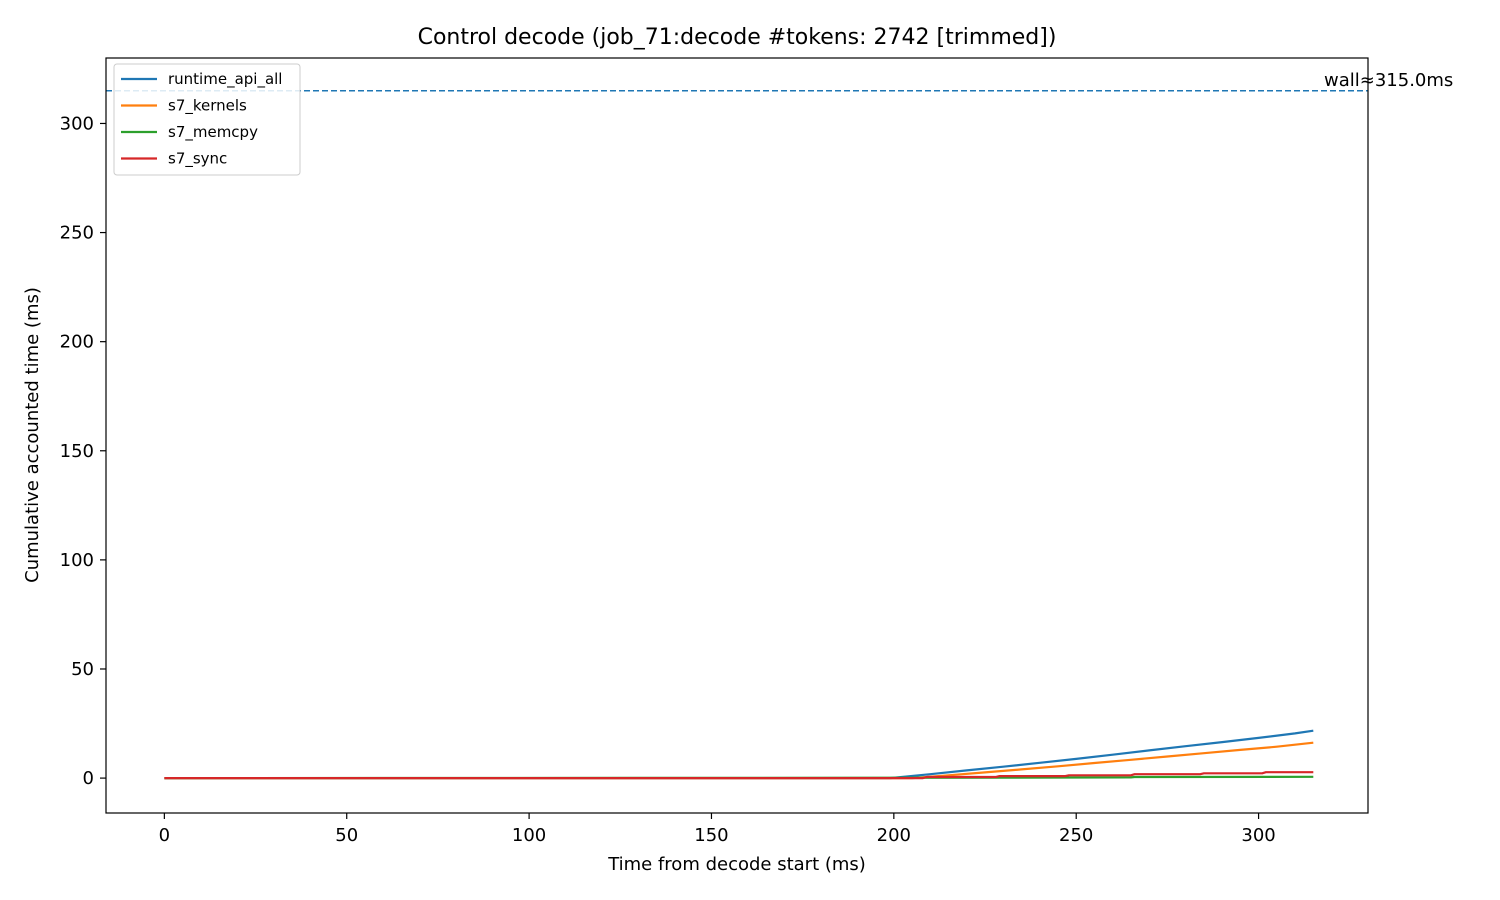 The height and width of the screenshot is (900, 1500). What do you see at coordinates (88, 778) in the screenshot?
I see `y-tick-label: 0` at bounding box center [88, 778].